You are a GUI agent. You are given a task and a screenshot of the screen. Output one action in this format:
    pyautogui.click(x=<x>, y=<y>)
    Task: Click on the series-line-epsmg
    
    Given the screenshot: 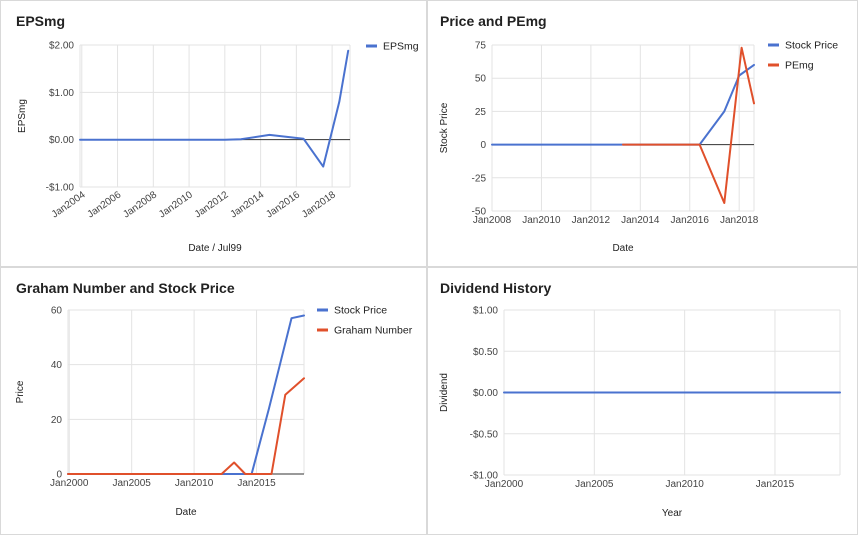 What is the action you would take?
    pyautogui.click(x=214, y=108)
    